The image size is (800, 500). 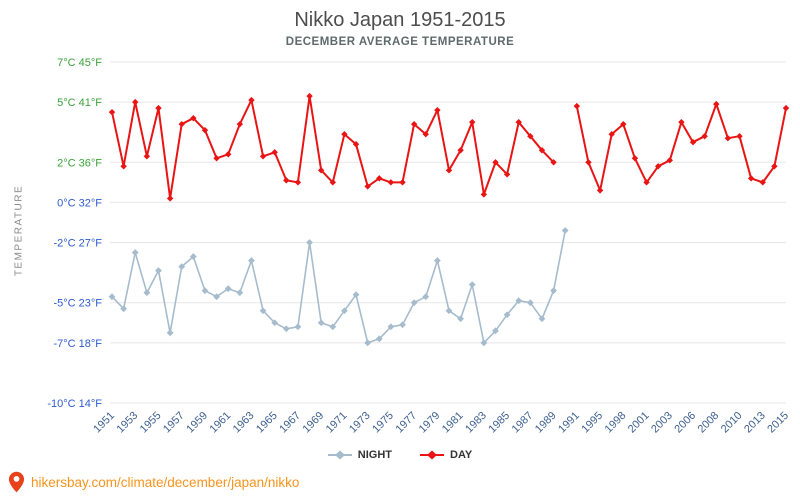 What do you see at coordinates (359, 455) in the screenshot?
I see `legend-item-night: NIGHT` at bounding box center [359, 455].